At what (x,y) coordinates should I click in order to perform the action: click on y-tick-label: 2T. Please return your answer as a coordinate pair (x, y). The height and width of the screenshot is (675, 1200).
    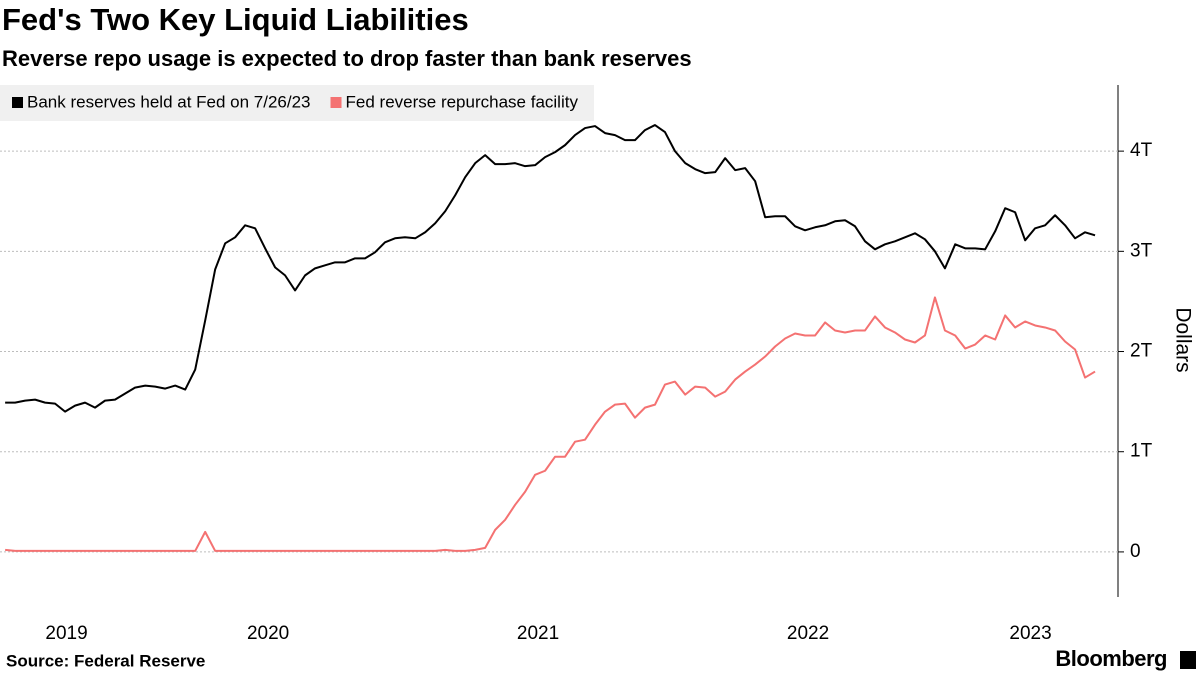
    Looking at the image, I should click on (1141, 351).